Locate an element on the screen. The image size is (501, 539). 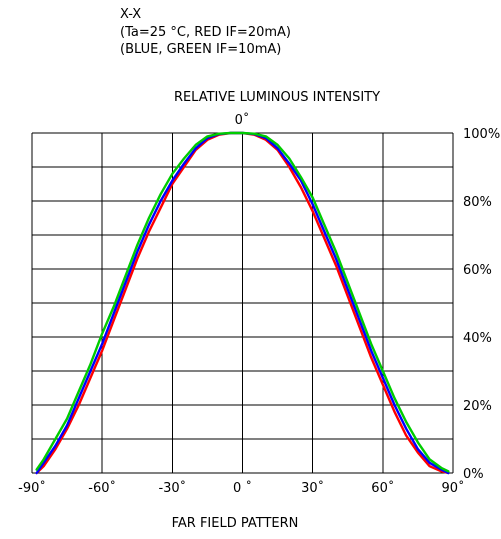
header-line-2: (Ta=25 °C, RED IF=20mA) is located at coordinates (205, 32).